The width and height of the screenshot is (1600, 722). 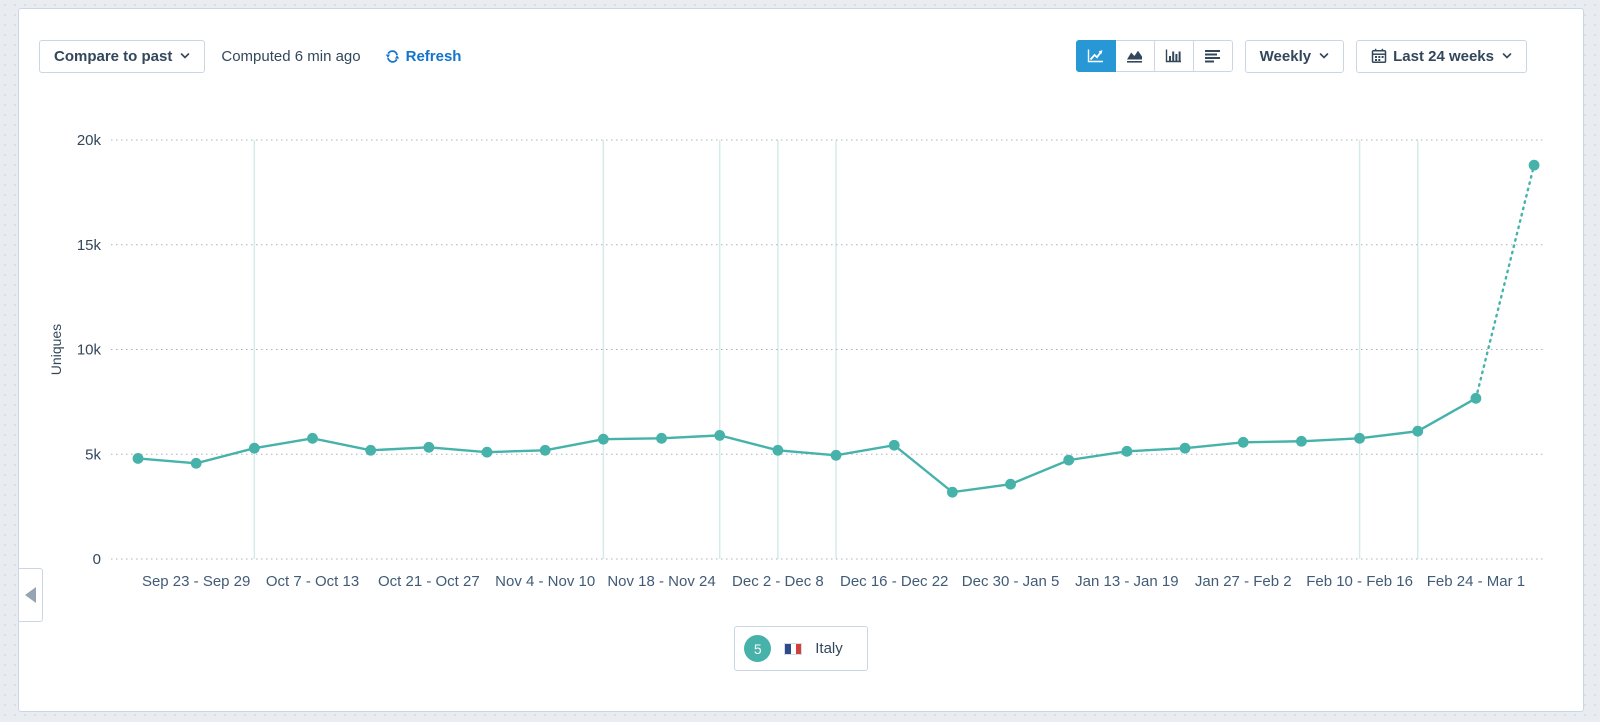 I want to click on x-axis-tick-label: Dec 2 - Dec 8, so click(x=778, y=581).